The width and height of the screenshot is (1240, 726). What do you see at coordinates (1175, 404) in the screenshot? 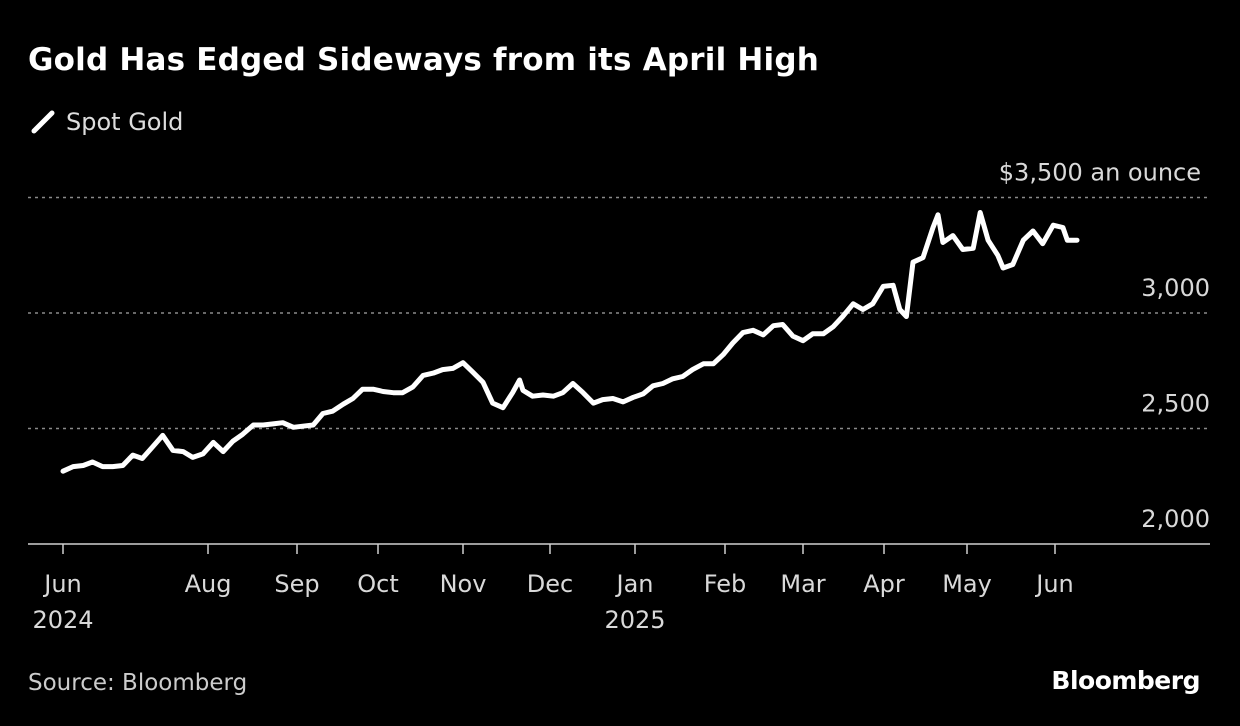
I see `y-tick-label: 2,500` at bounding box center [1175, 404].